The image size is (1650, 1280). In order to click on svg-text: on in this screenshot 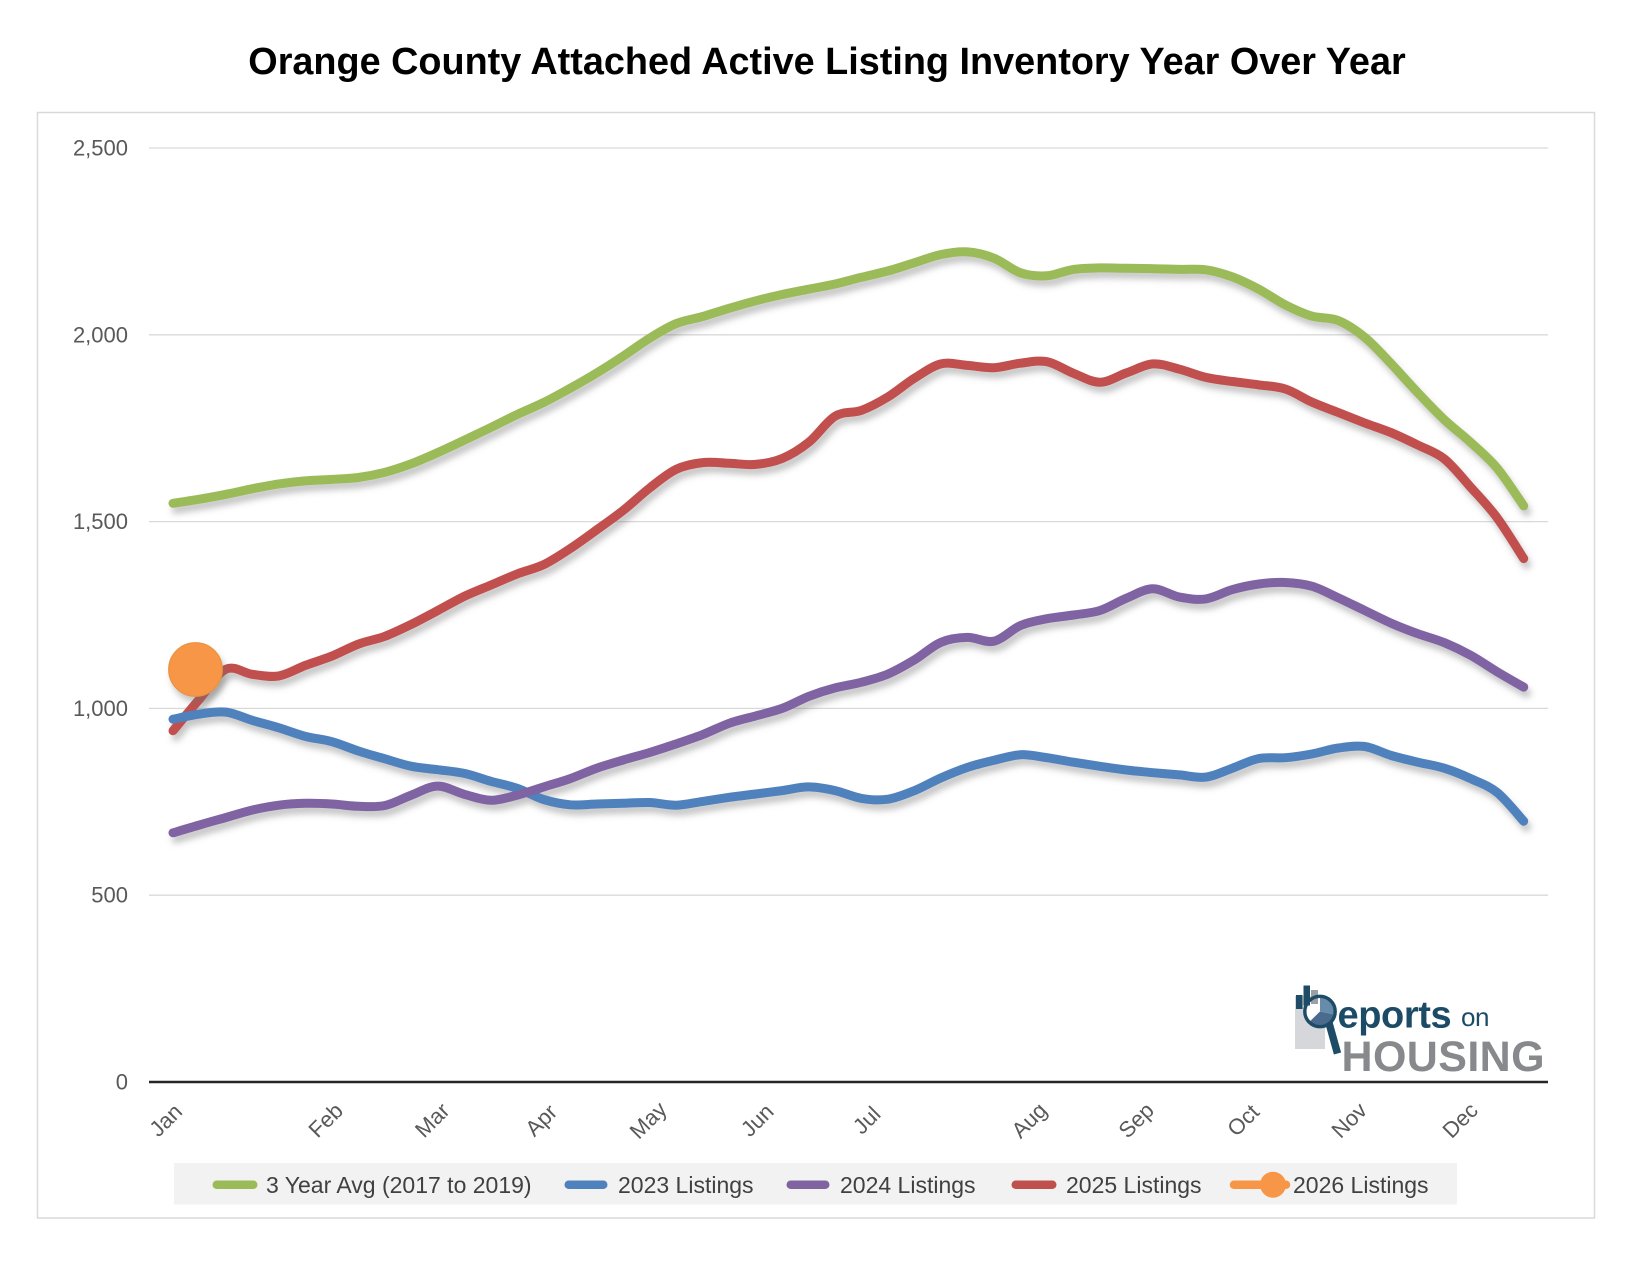, I will do `click(1475, 1017)`.